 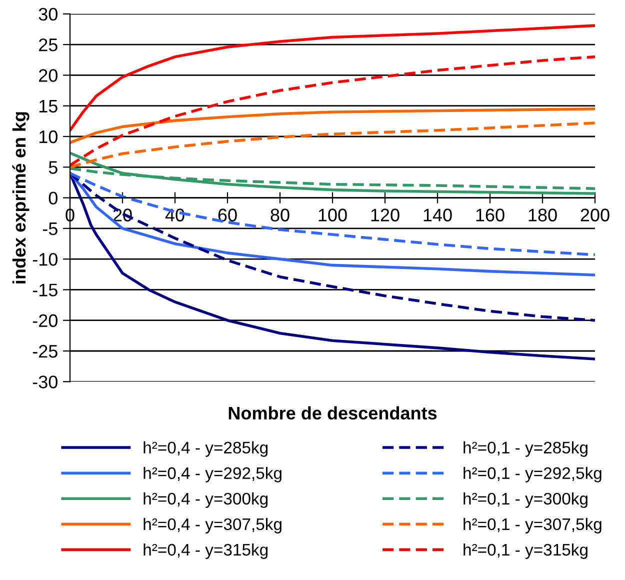 I want to click on x-tick-label: 180, so click(x=542, y=215).